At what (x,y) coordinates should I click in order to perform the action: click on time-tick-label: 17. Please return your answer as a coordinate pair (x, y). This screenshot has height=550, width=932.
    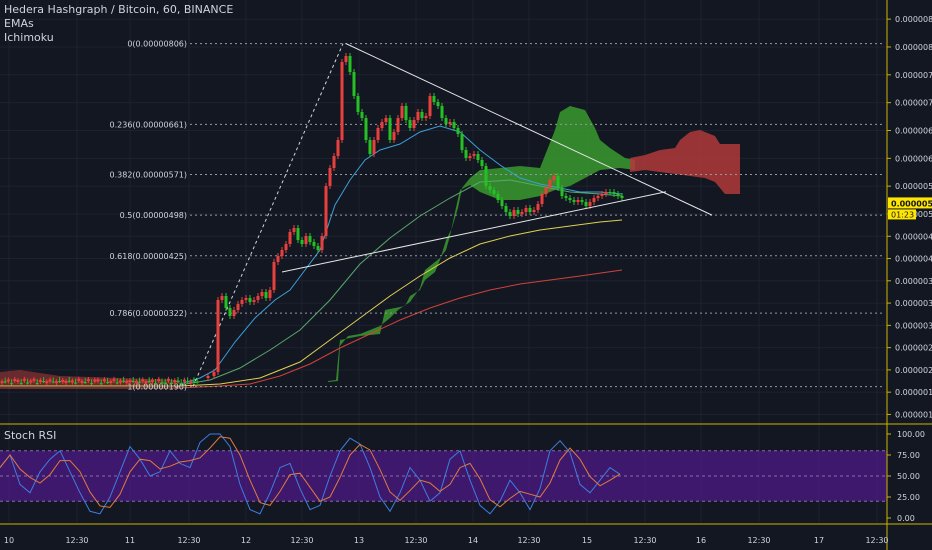
    Looking at the image, I should click on (819, 540).